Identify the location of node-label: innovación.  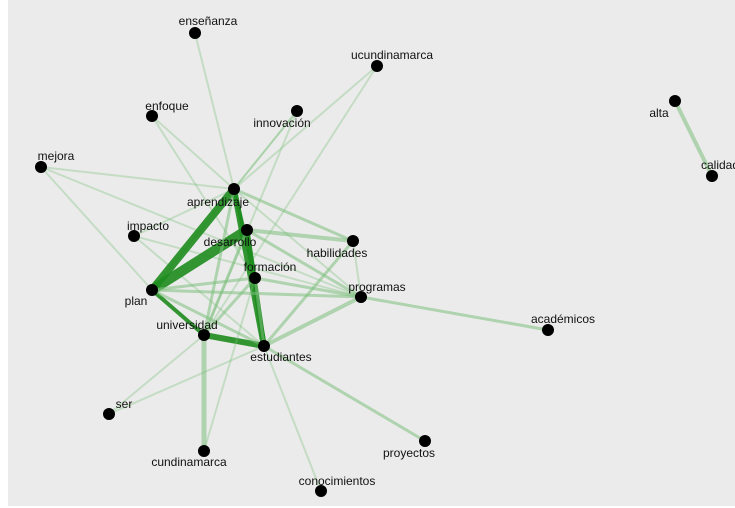
(281, 123).